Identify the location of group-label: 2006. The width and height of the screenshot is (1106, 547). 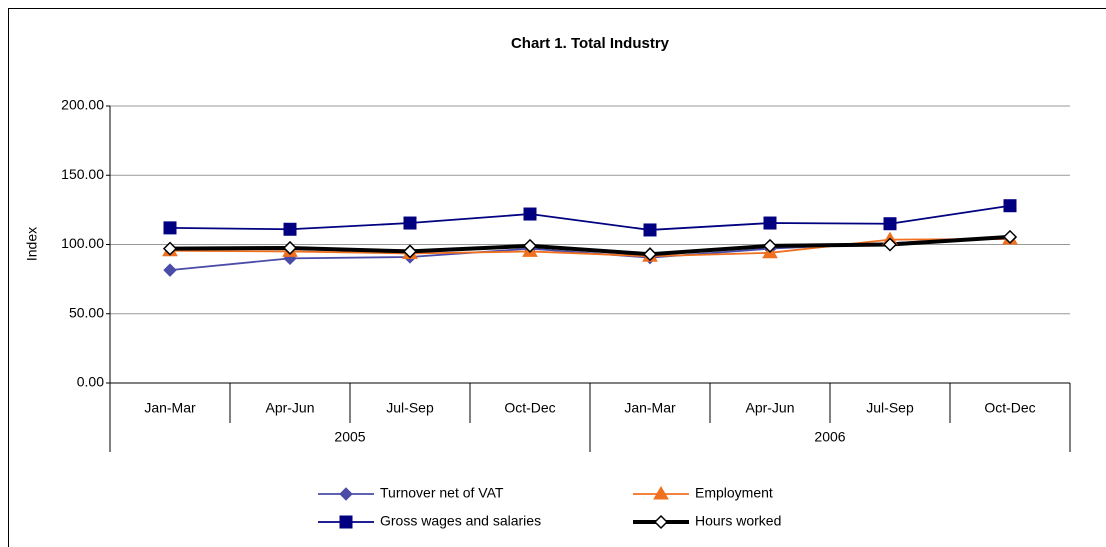
(829, 437).